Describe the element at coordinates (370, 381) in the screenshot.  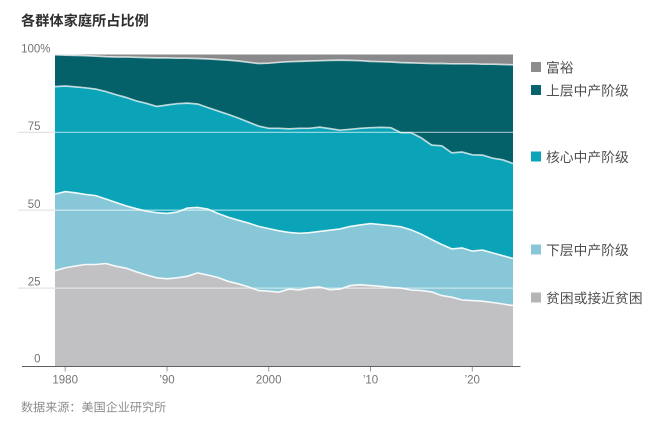
I see `svg-text: ’10` at that location.